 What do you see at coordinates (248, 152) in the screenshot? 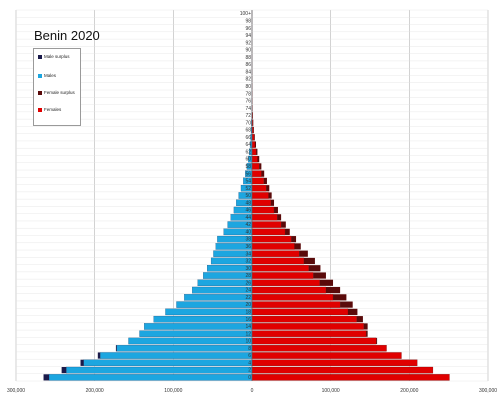
I see `age-tick-label: 62` at bounding box center [248, 152].